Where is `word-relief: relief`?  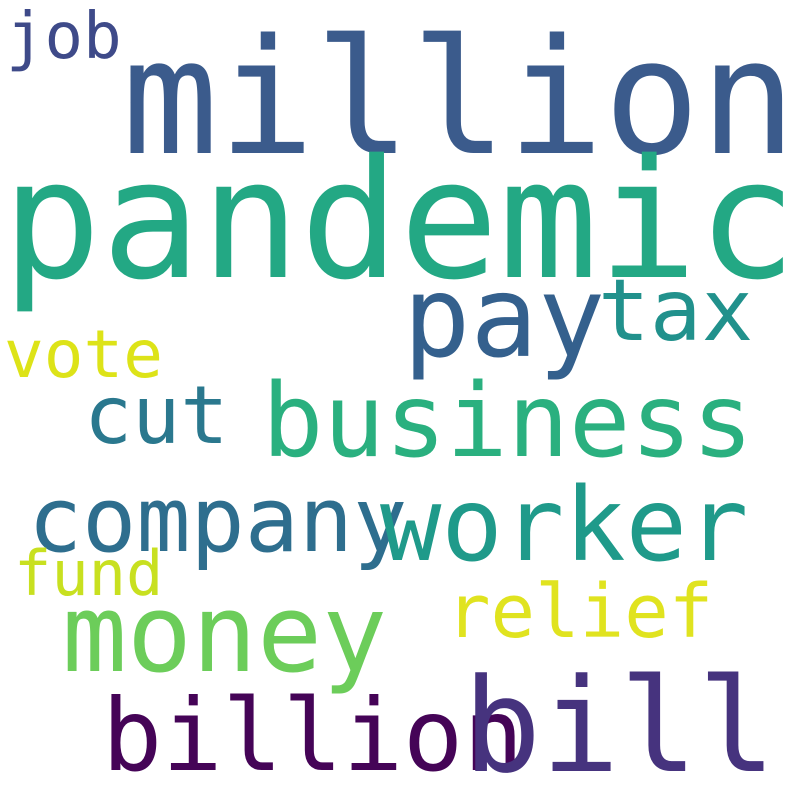 word-relief: relief is located at coordinates (580, 612).